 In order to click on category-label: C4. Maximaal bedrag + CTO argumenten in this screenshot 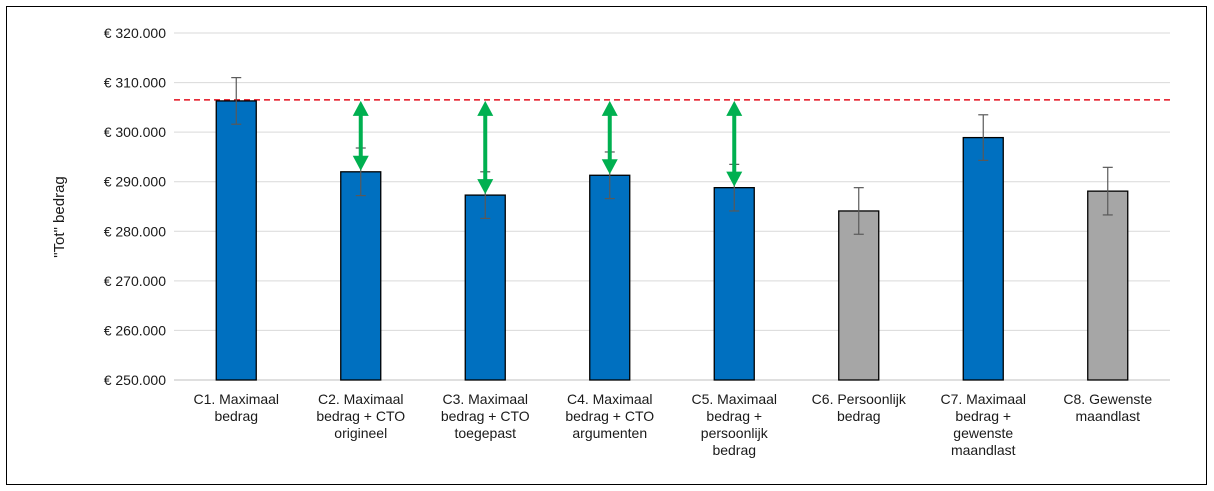, I will do `click(609, 416)`.